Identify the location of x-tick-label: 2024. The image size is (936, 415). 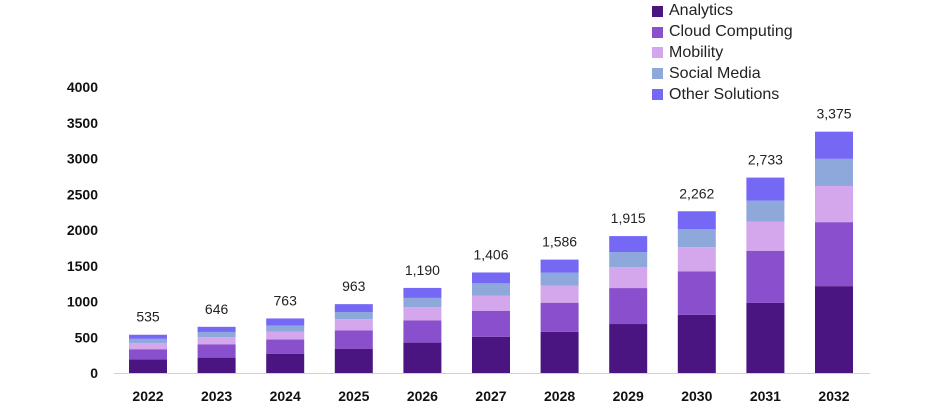
(285, 396).